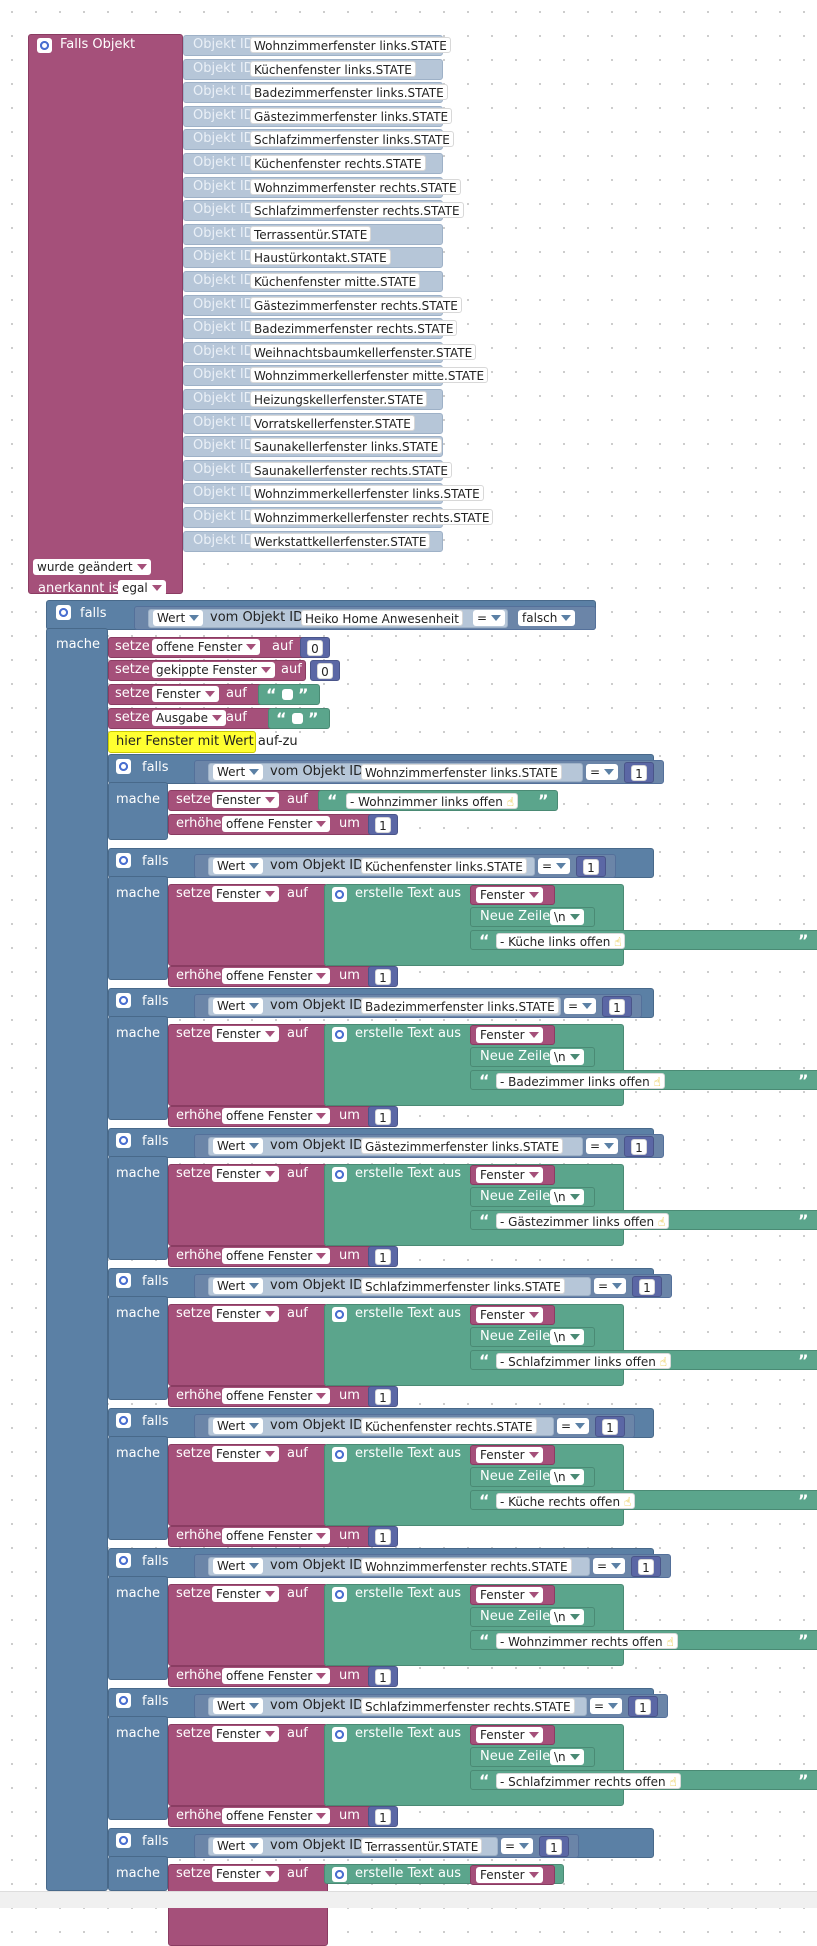 This screenshot has height=1946, width=817. I want to click on object-id-field: Schlafzimmerfenster links.STATE, so click(352, 139).